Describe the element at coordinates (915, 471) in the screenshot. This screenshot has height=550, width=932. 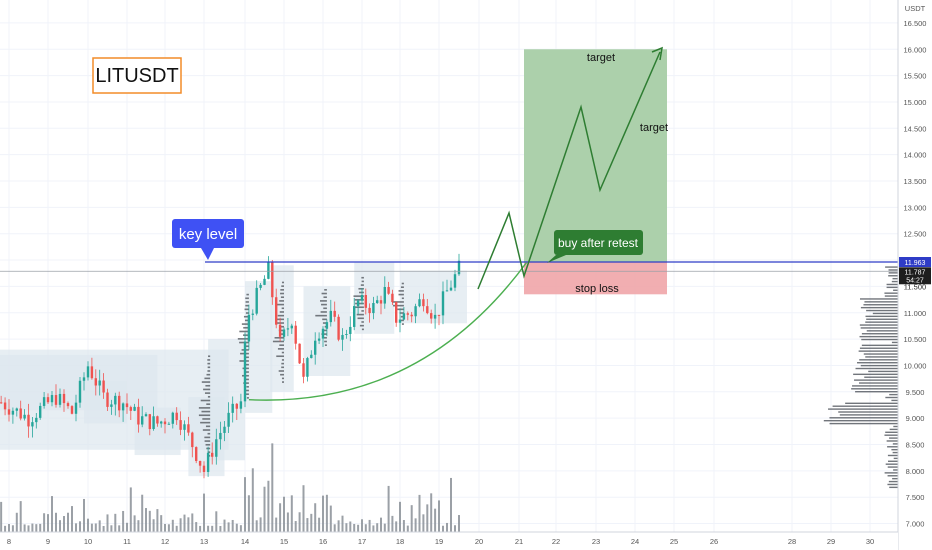
I see `y-tick-label: 8.000` at that location.